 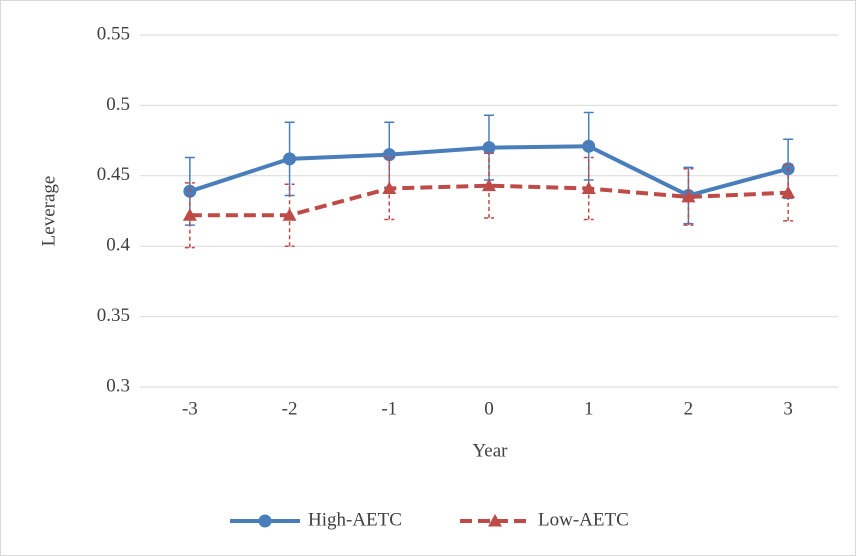 What do you see at coordinates (689, 408) in the screenshot?
I see `x-tick-label: 2` at bounding box center [689, 408].